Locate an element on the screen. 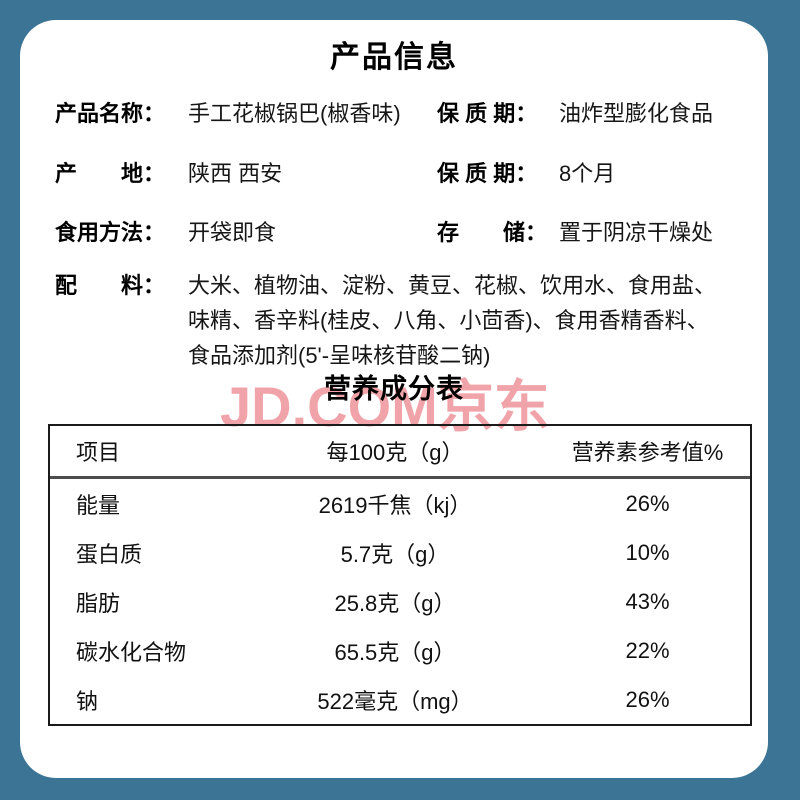 The image size is (800, 800). shelf-life-value: 8个月 is located at coordinates (587, 173).